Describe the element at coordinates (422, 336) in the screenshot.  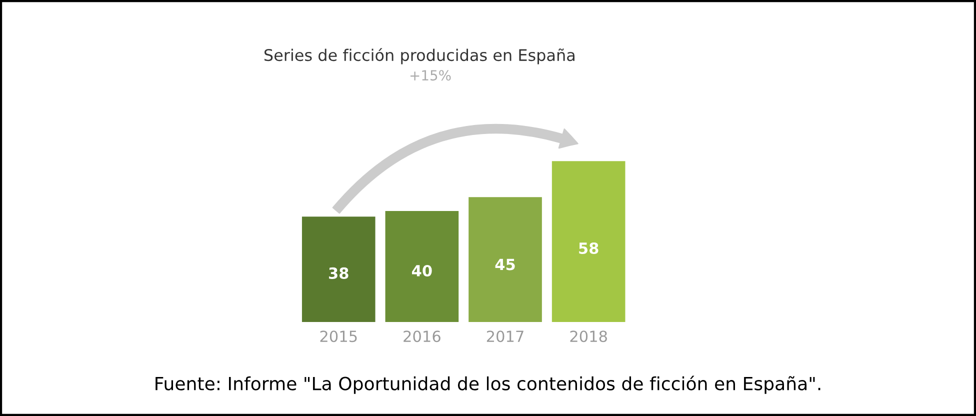
I see `x-tick-label: 2016` at that location.